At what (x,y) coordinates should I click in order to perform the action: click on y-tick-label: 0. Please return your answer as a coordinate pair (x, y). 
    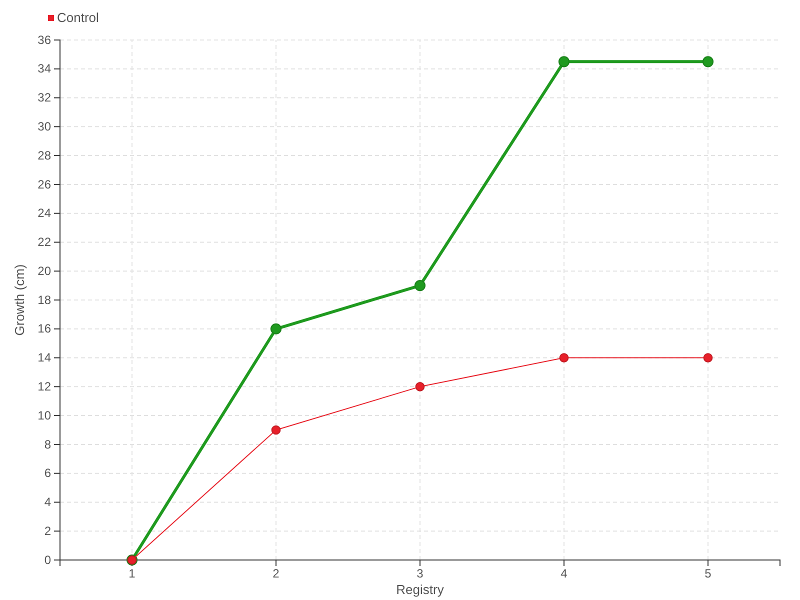
    Looking at the image, I should click on (48, 559).